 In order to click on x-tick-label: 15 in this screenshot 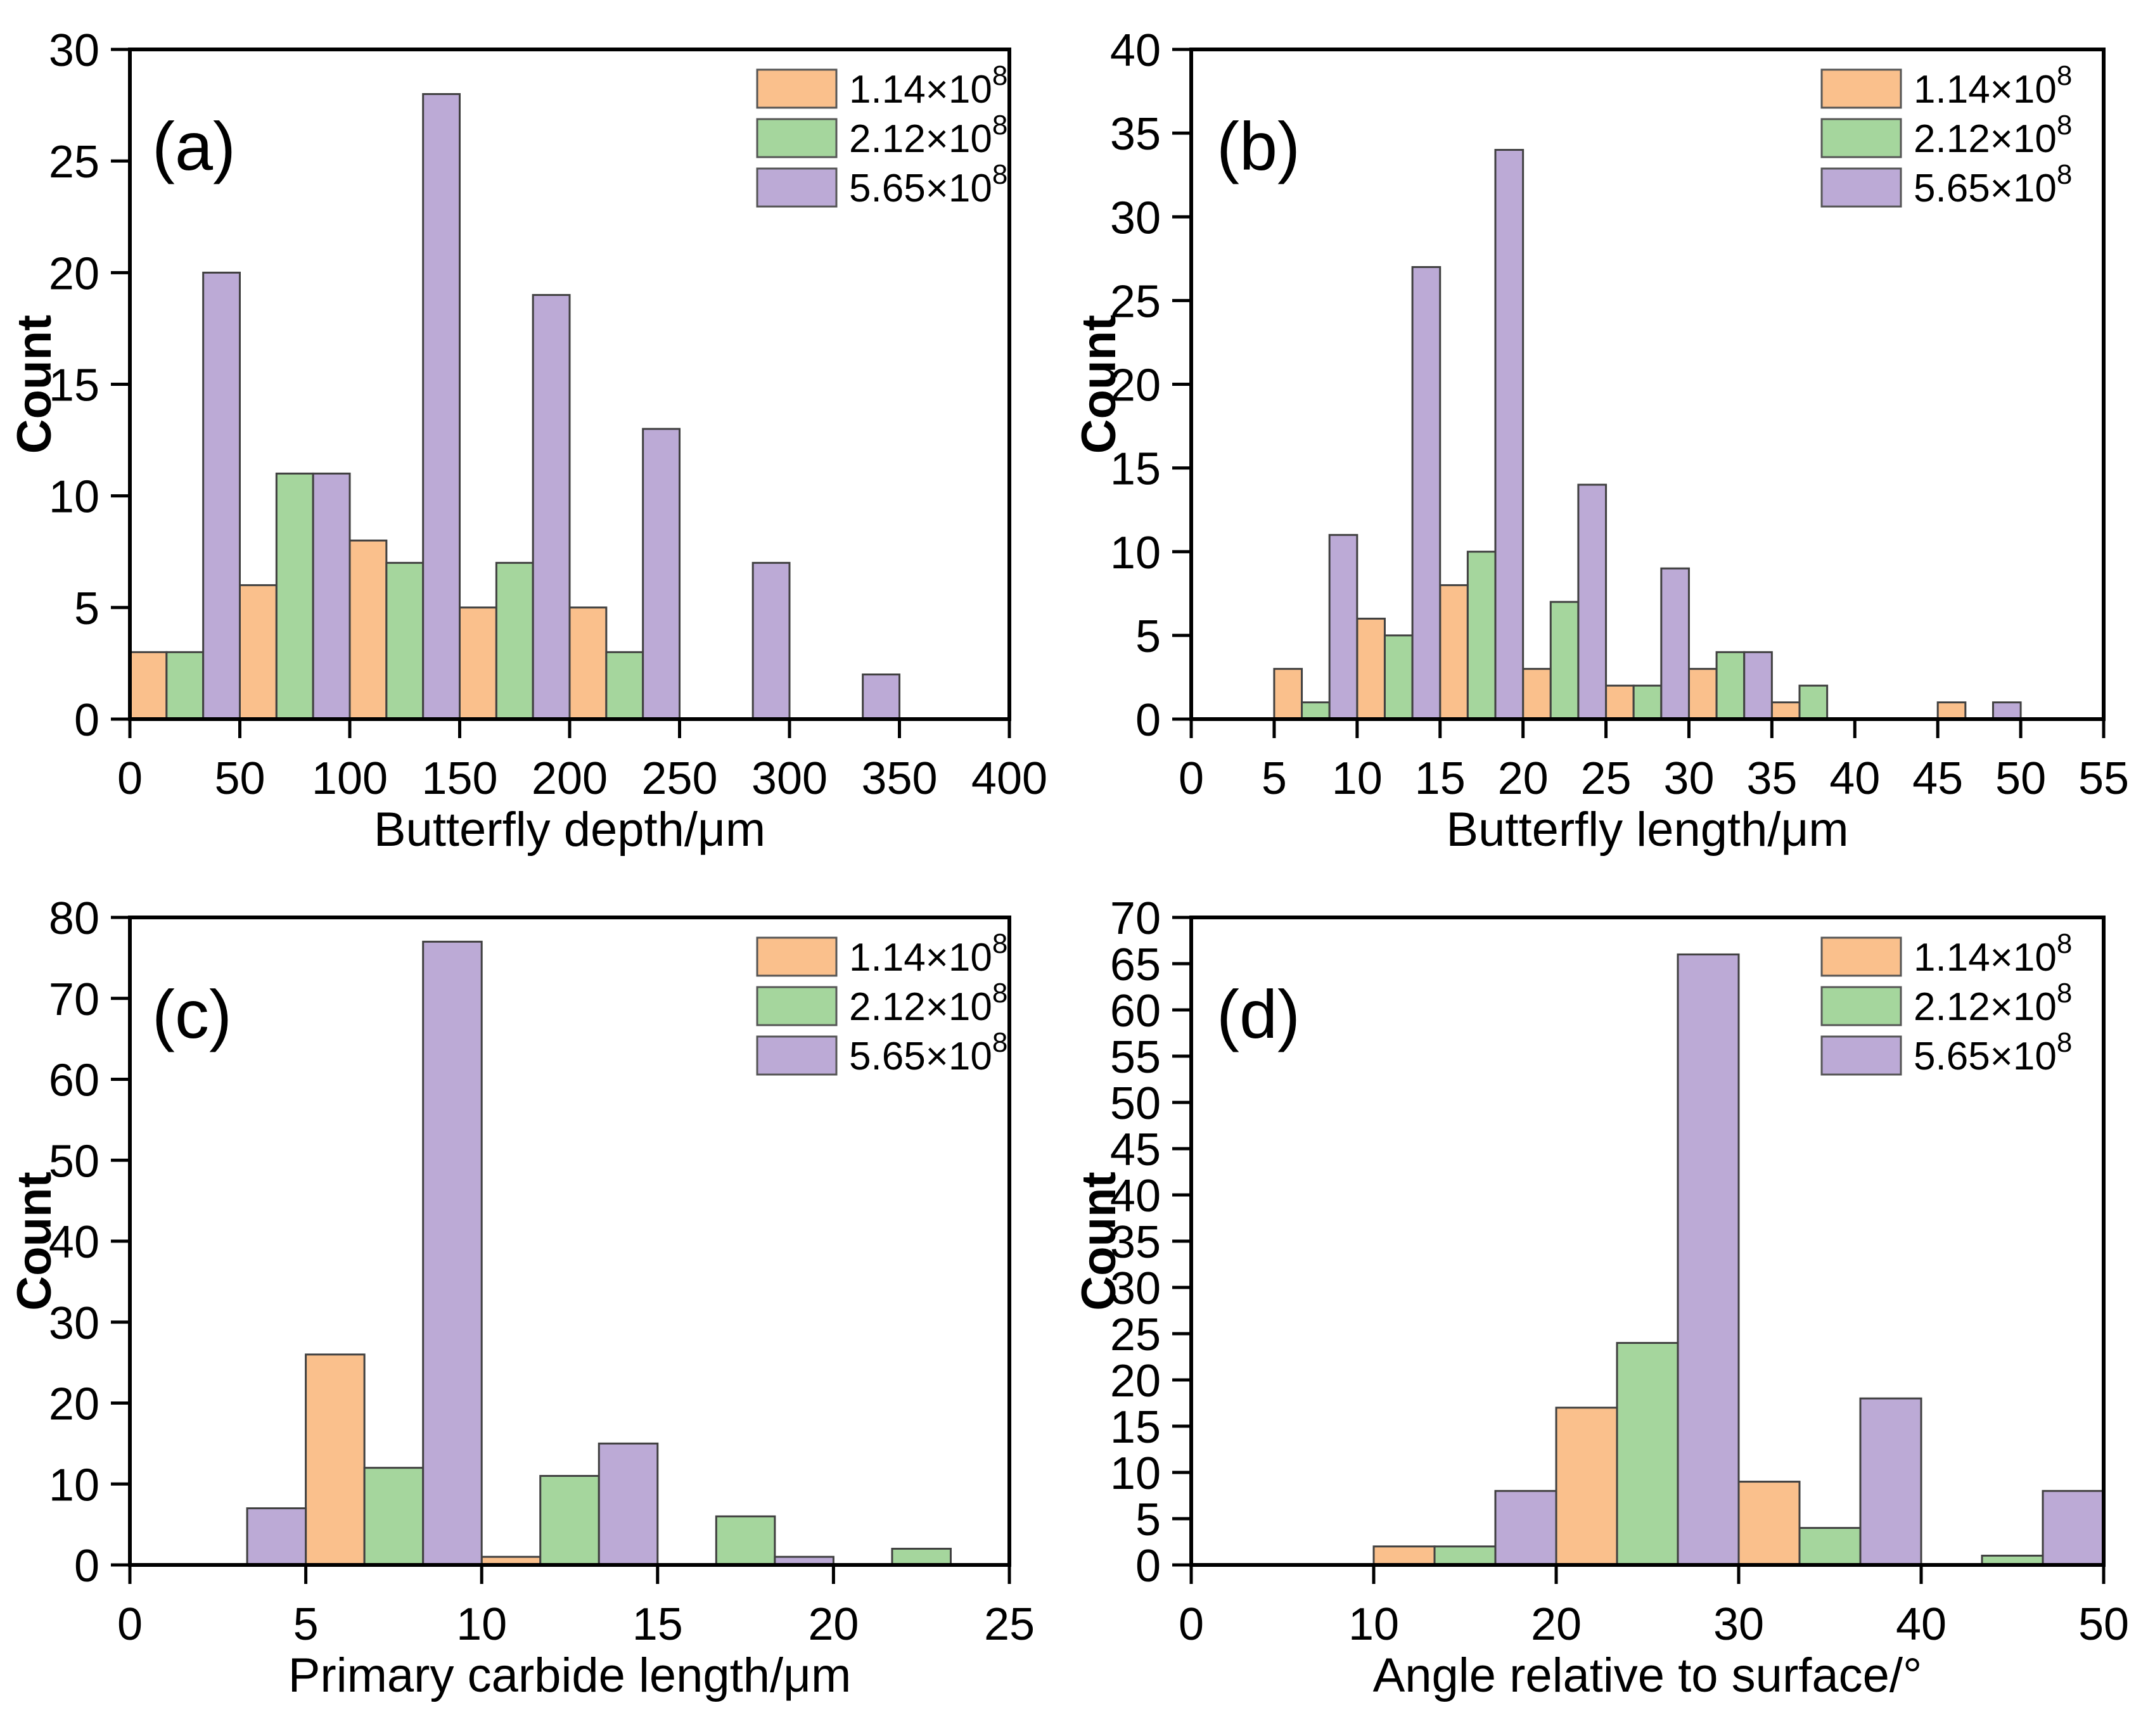, I will do `click(657, 1624)`.